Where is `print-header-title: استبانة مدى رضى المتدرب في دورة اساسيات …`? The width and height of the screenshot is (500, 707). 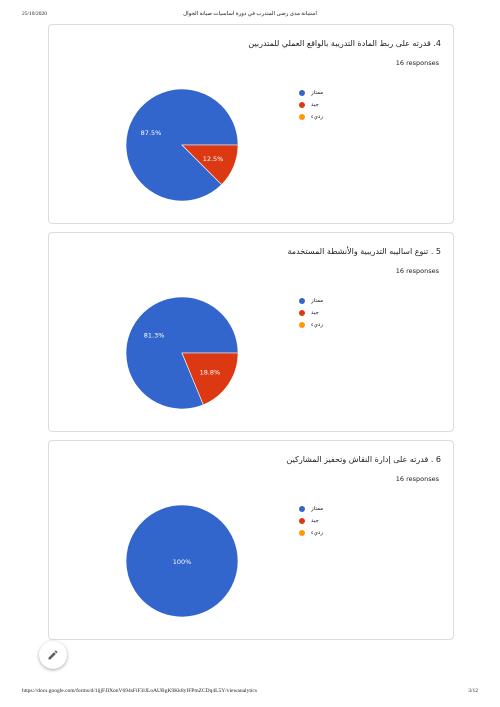 print-header-title: استبانة مدى رضى المتدرب في دورة اساسيات … is located at coordinates (250, 14).